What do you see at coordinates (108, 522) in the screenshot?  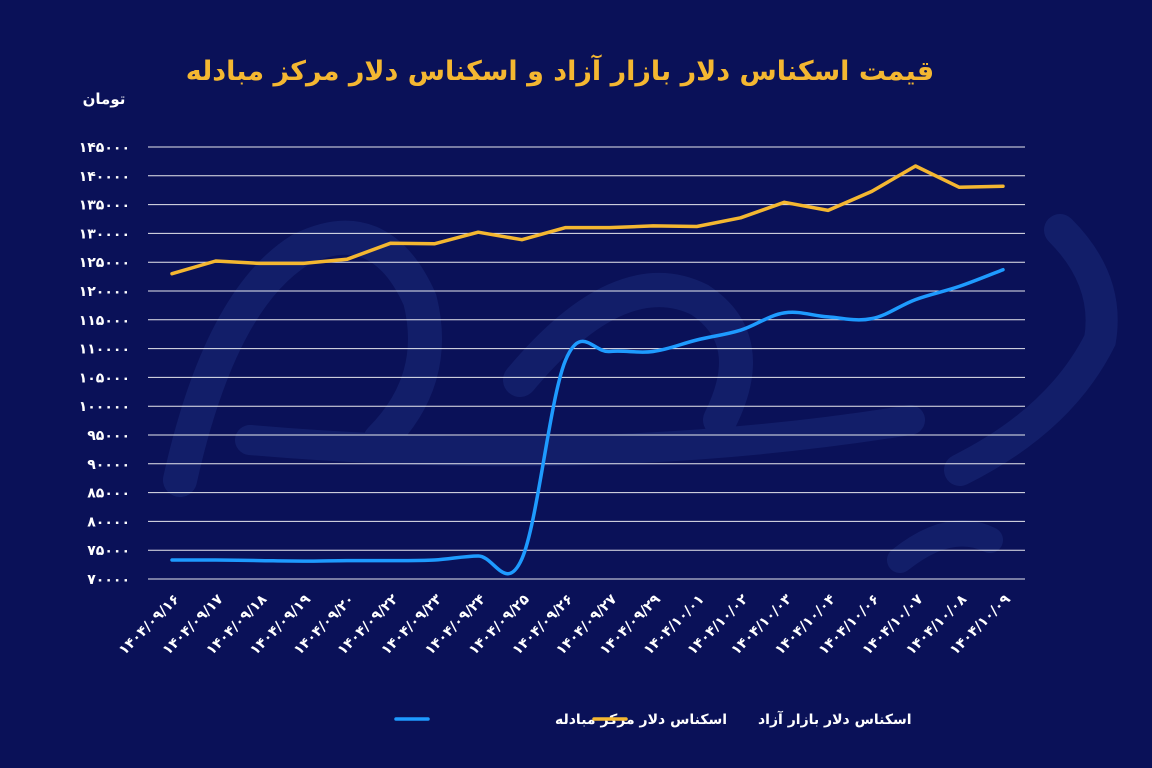 I see `y-tick-label: ۸۰۰۰۰` at bounding box center [108, 522].